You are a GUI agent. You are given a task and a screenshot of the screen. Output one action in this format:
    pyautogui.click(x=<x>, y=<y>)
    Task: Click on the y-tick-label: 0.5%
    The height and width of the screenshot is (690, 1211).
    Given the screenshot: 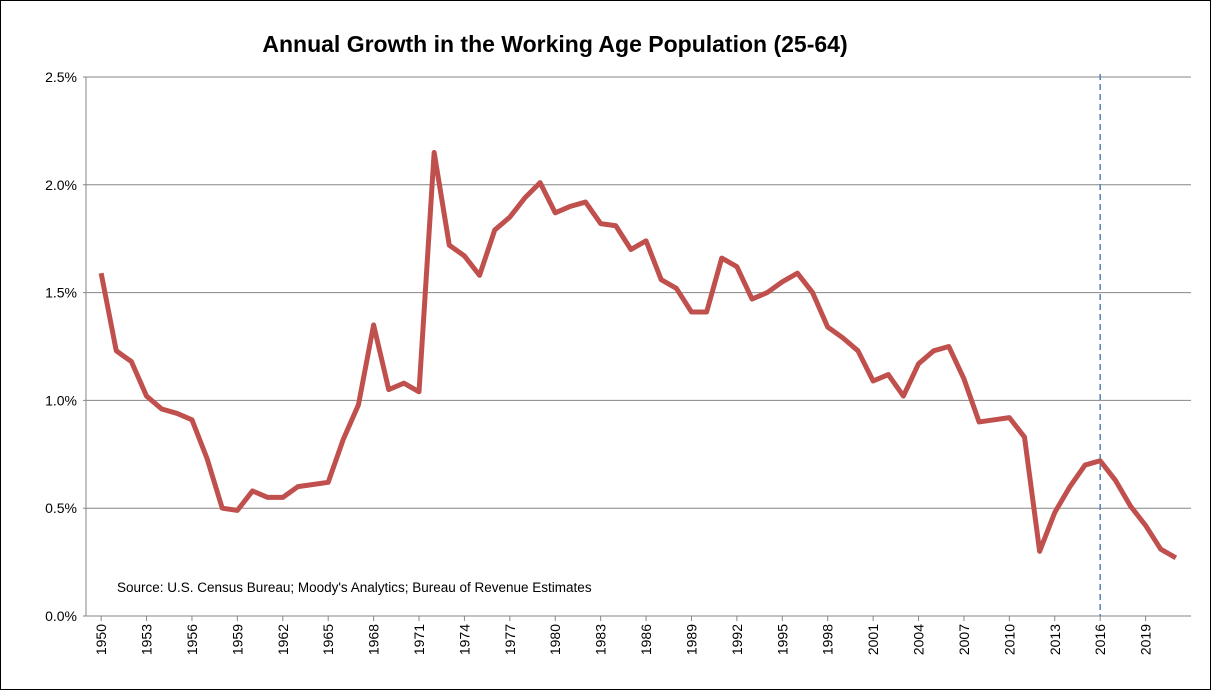 What is the action you would take?
    pyautogui.click(x=61, y=508)
    